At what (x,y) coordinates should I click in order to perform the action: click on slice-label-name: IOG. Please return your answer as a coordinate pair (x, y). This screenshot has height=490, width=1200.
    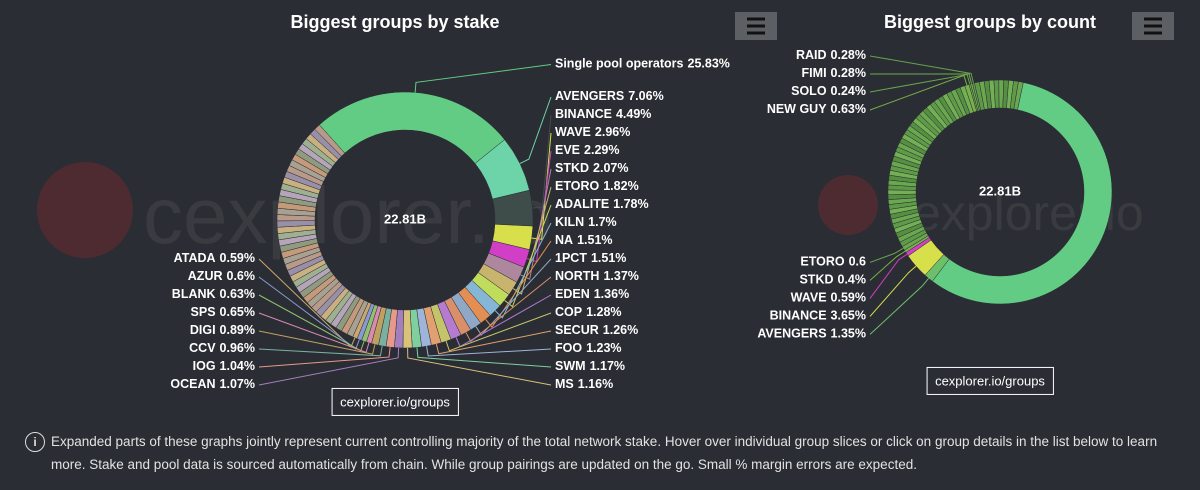
    Looking at the image, I should click on (204, 366).